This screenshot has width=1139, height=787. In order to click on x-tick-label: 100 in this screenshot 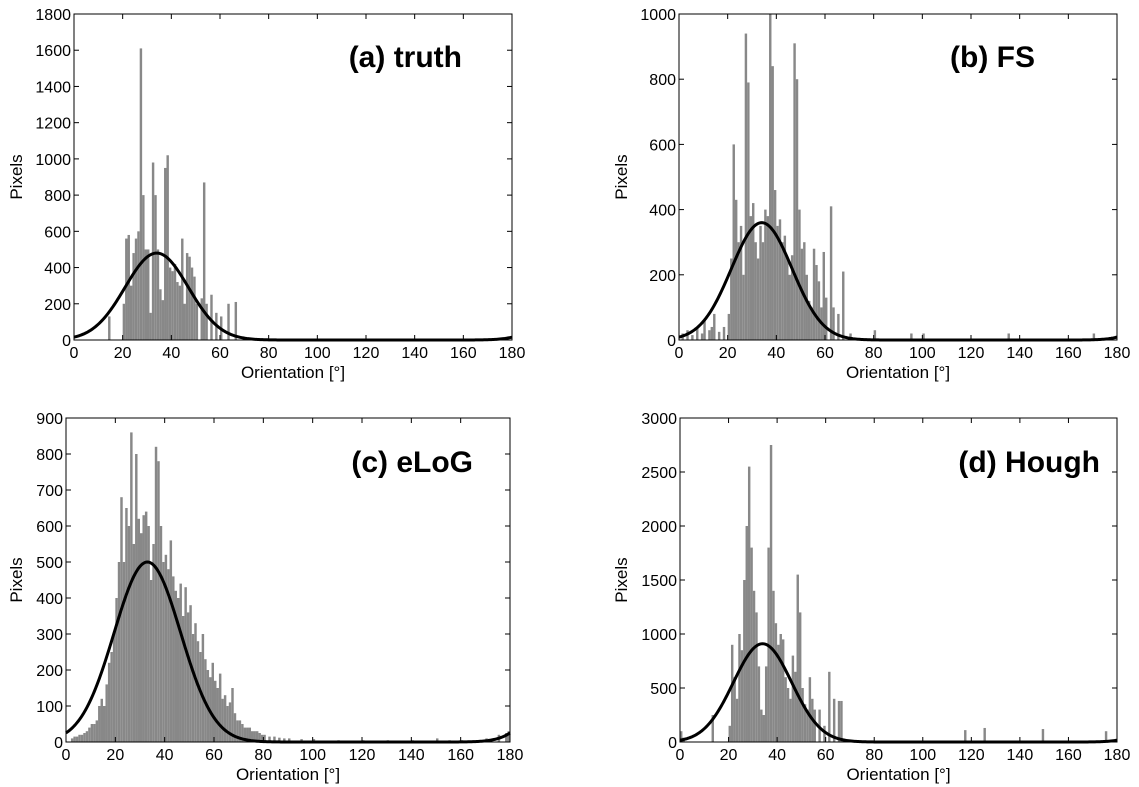, I will do `click(922, 755)`.